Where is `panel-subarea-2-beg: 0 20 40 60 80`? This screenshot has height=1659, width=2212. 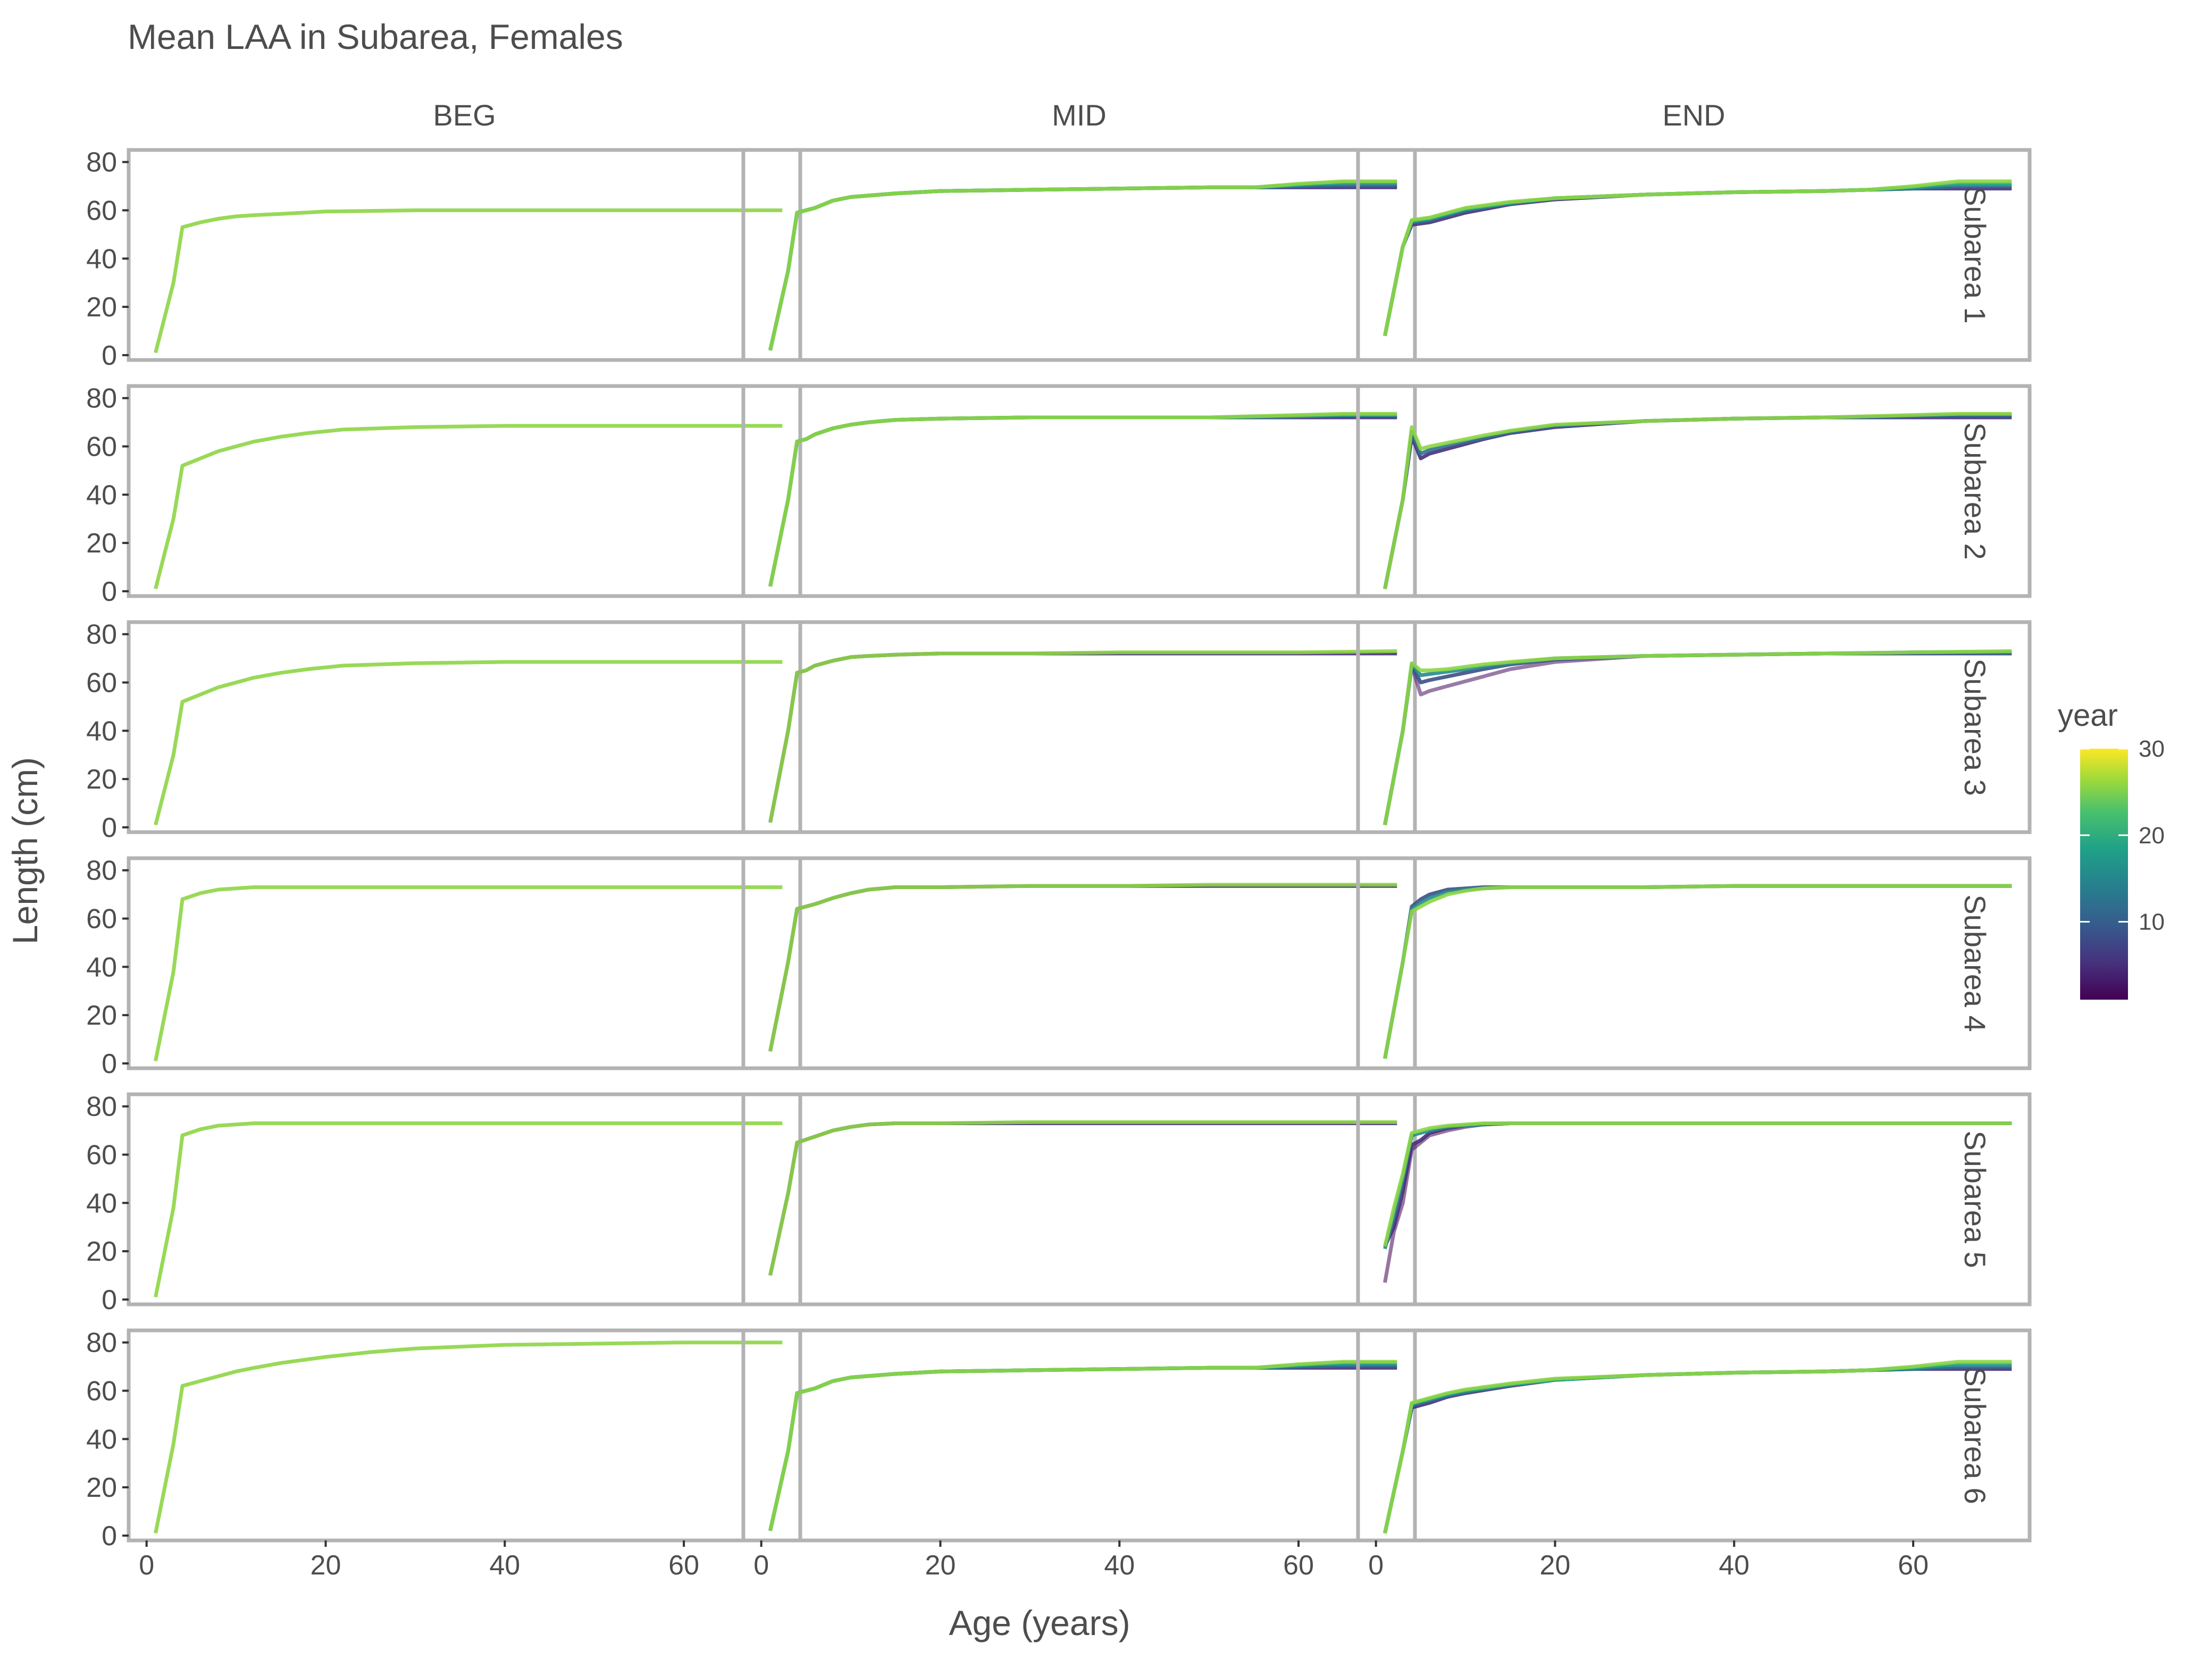
panel-subarea-2-beg: 0 20 40 60 80 is located at coordinates (444, 495).